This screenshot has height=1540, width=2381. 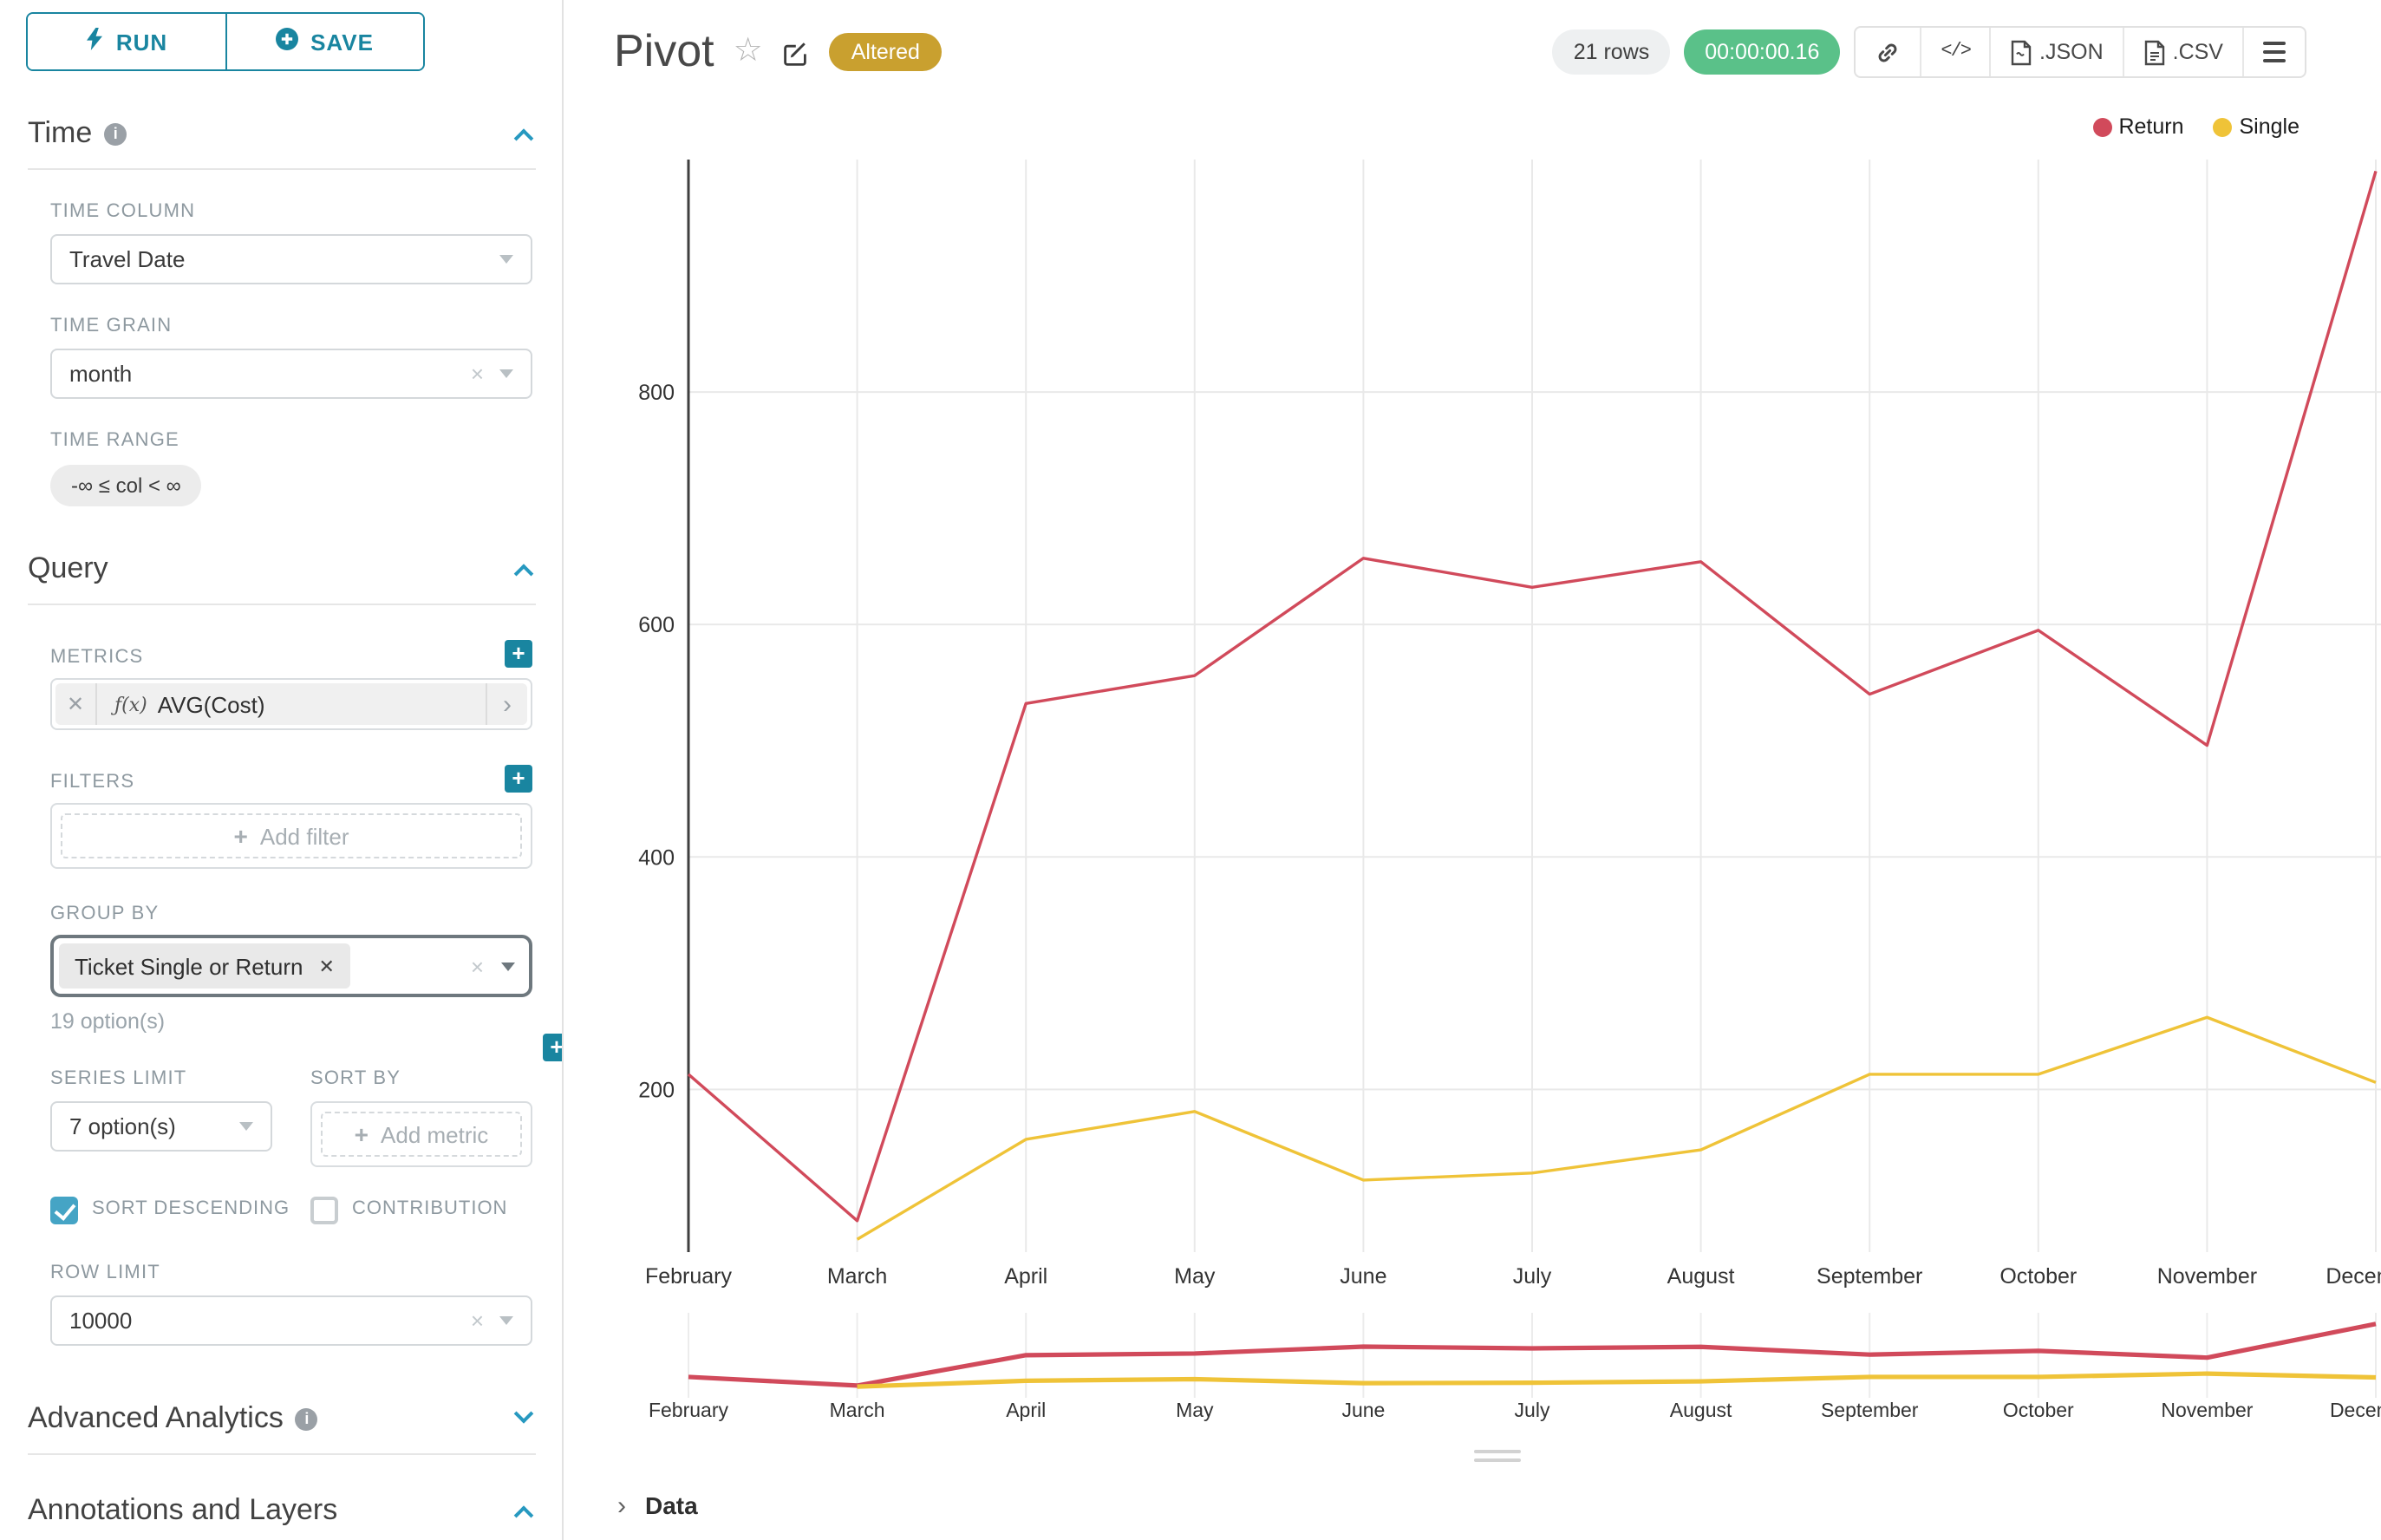 I want to click on svg-text: 400, so click(x=656, y=857).